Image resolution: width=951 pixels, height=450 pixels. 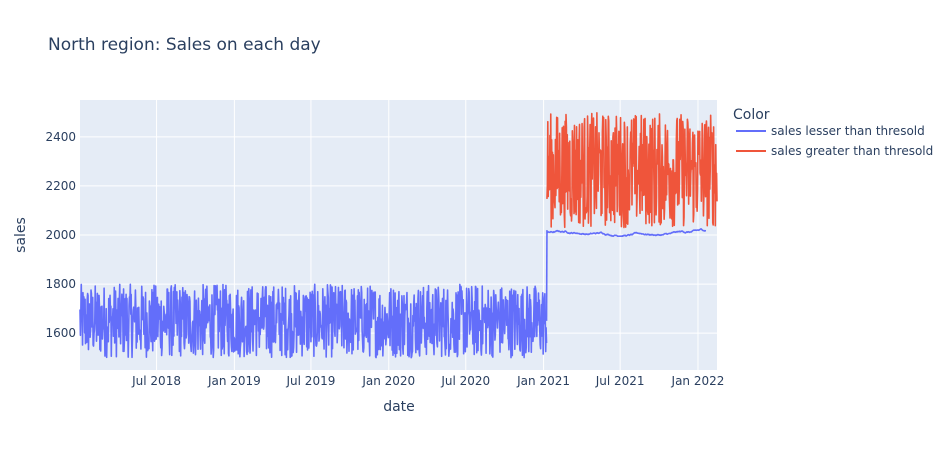 What do you see at coordinates (852, 151) in the screenshot?
I see `legend-label-greater: sales greater than thresold` at bounding box center [852, 151].